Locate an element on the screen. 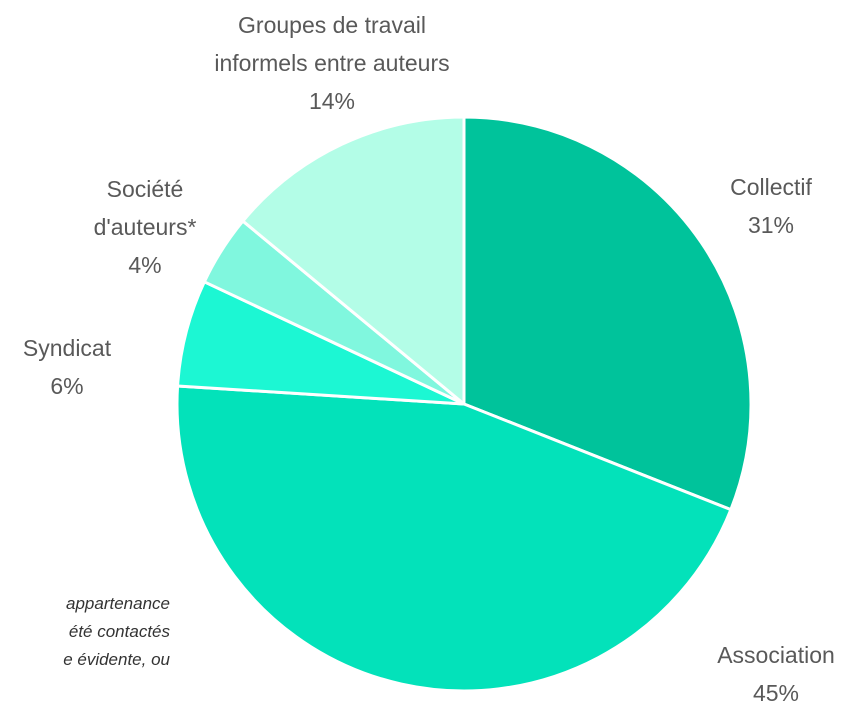 The width and height of the screenshot is (853, 706). category-name: Association is located at coordinates (776, 655).